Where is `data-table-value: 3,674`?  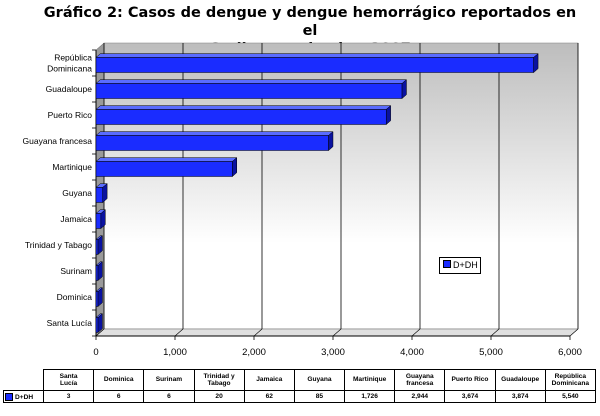
data-table-value: 3,674 is located at coordinates (470, 396).